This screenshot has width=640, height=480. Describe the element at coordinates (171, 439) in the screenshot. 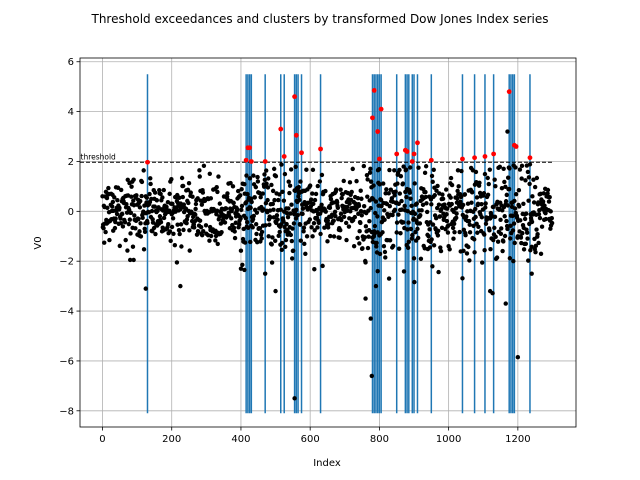

I see `x-tick-label: 200` at that location.